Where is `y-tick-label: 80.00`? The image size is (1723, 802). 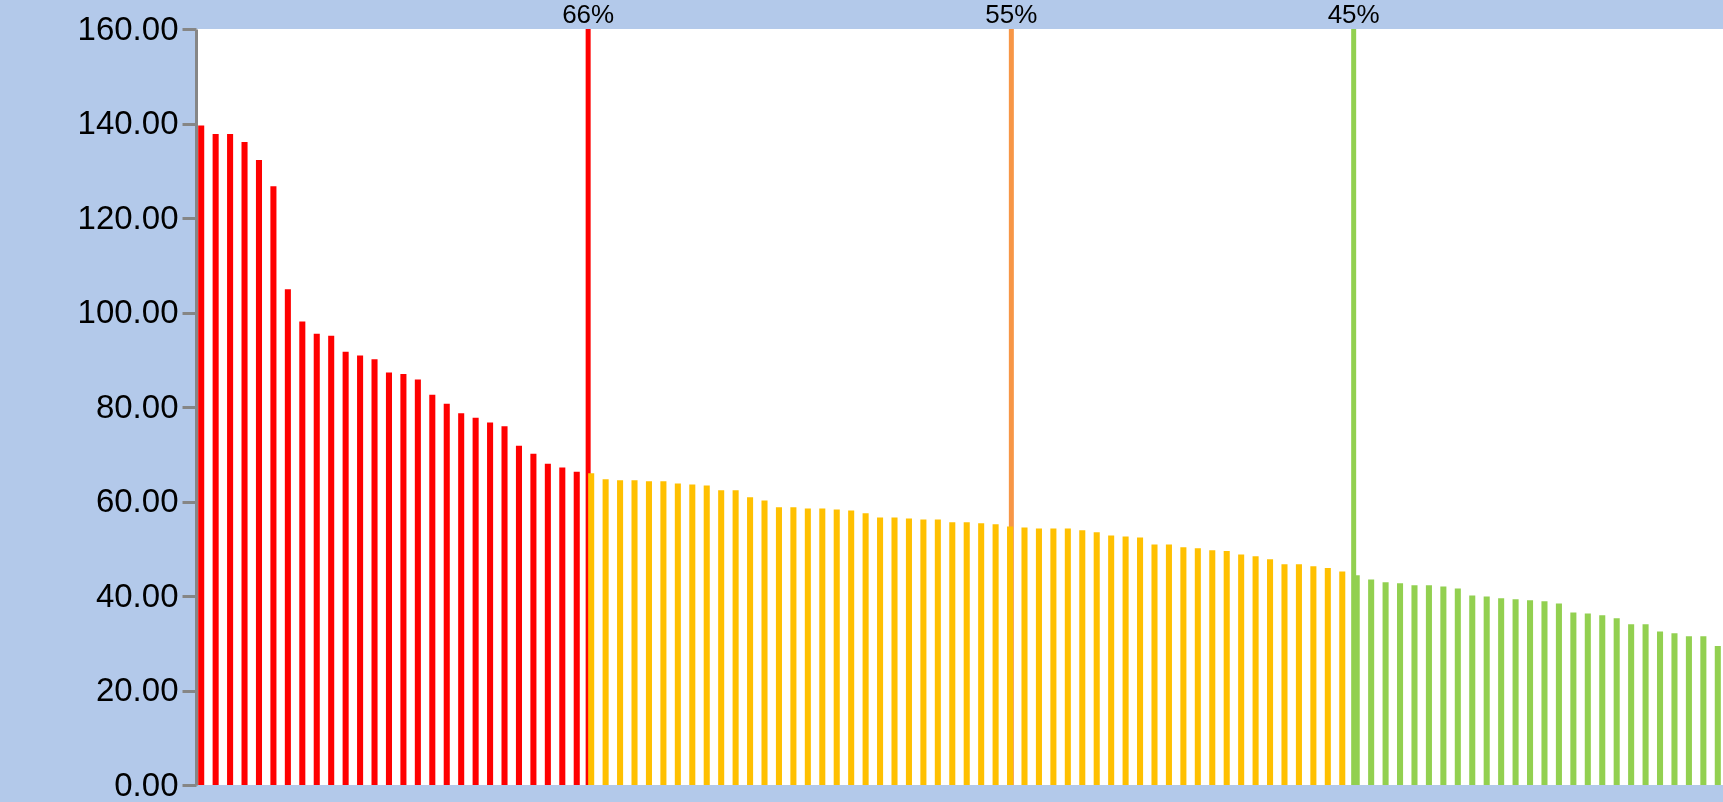 y-tick-label: 80.00 is located at coordinates (137, 406).